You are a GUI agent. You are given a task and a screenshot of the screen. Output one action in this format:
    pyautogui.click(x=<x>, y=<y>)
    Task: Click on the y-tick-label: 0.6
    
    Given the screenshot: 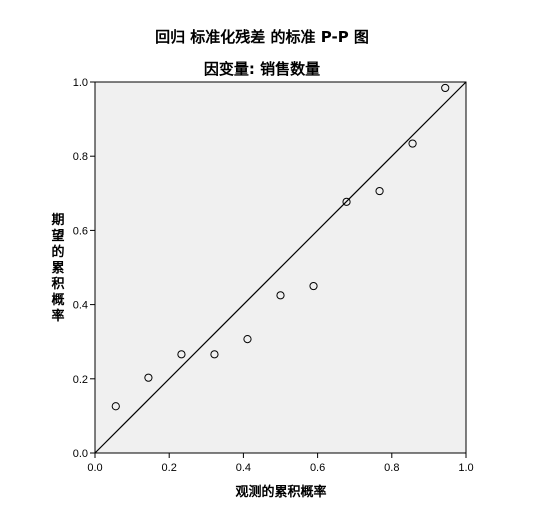 What is the action you would take?
    pyautogui.click(x=80, y=231)
    